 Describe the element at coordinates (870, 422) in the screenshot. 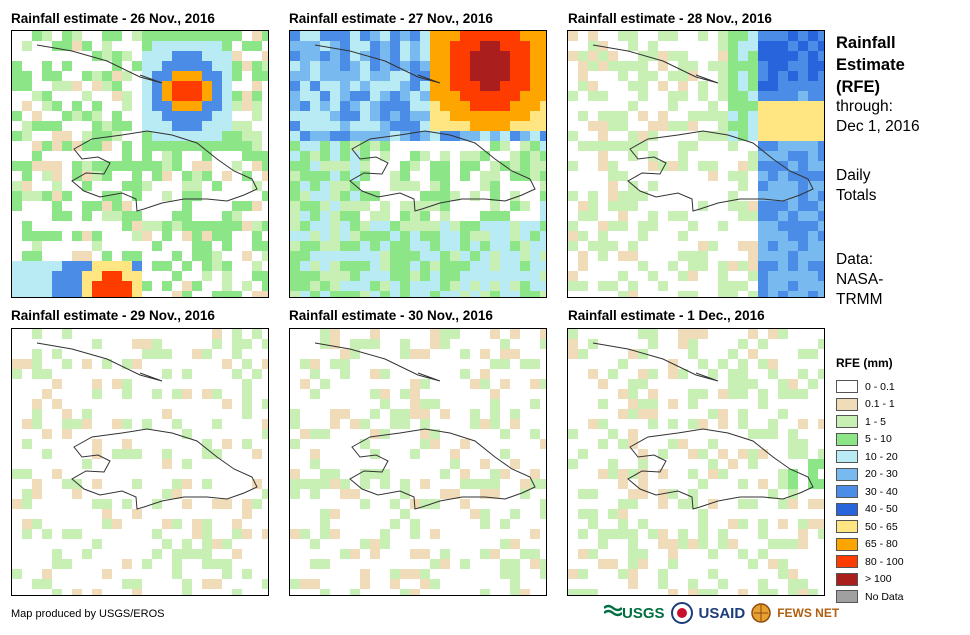

I see `legend-item: 1 - 5` at that location.